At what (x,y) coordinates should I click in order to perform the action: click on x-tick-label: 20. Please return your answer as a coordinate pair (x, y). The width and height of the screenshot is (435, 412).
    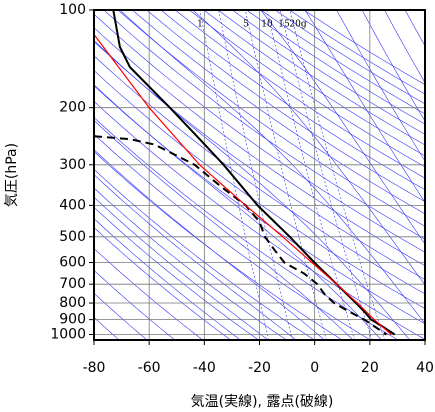
    Looking at the image, I should click on (370, 368).